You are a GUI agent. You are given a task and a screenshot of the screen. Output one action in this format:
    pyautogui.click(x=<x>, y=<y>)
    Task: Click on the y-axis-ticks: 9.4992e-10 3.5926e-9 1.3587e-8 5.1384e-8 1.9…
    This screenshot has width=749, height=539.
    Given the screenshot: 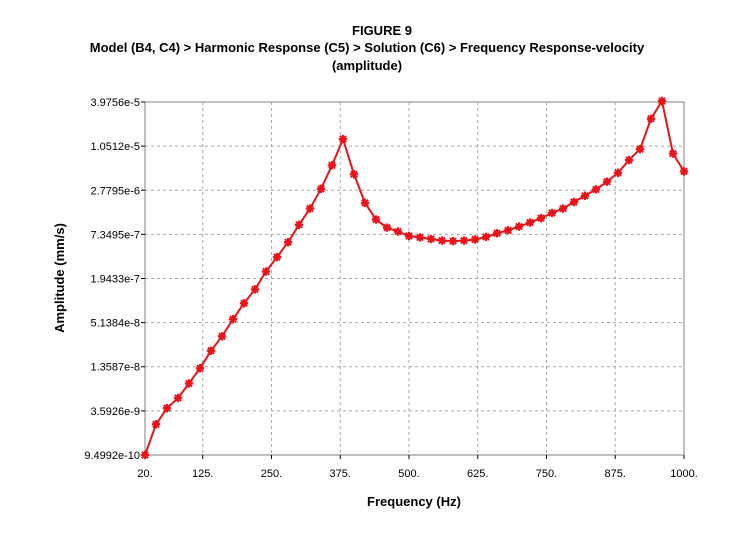 What is the action you would take?
    pyautogui.click(x=114, y=279)
    